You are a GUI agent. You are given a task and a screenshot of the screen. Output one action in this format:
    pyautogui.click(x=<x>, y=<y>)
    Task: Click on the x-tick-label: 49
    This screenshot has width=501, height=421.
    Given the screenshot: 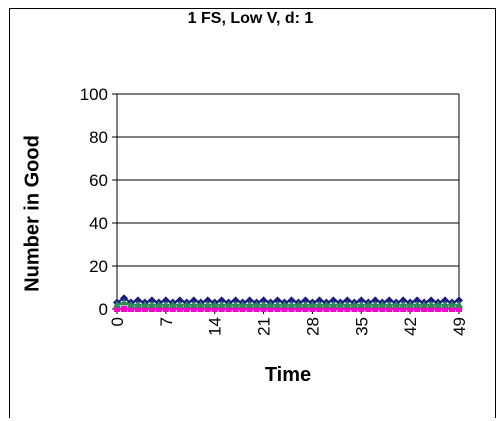 What is the action you would take?
    pyautogui.click(x=459, y=326)
    